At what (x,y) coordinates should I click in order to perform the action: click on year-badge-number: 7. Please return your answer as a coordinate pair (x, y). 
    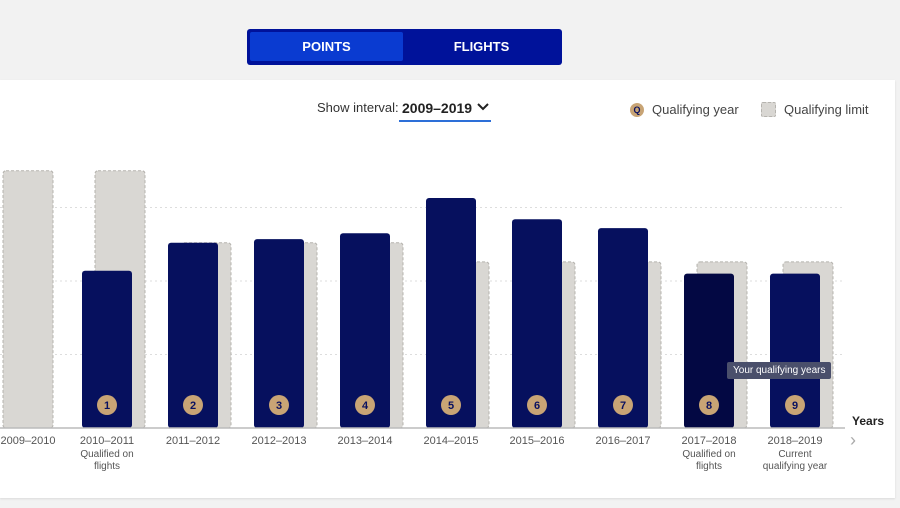
    Looking at the image, I should click on (623, 406).